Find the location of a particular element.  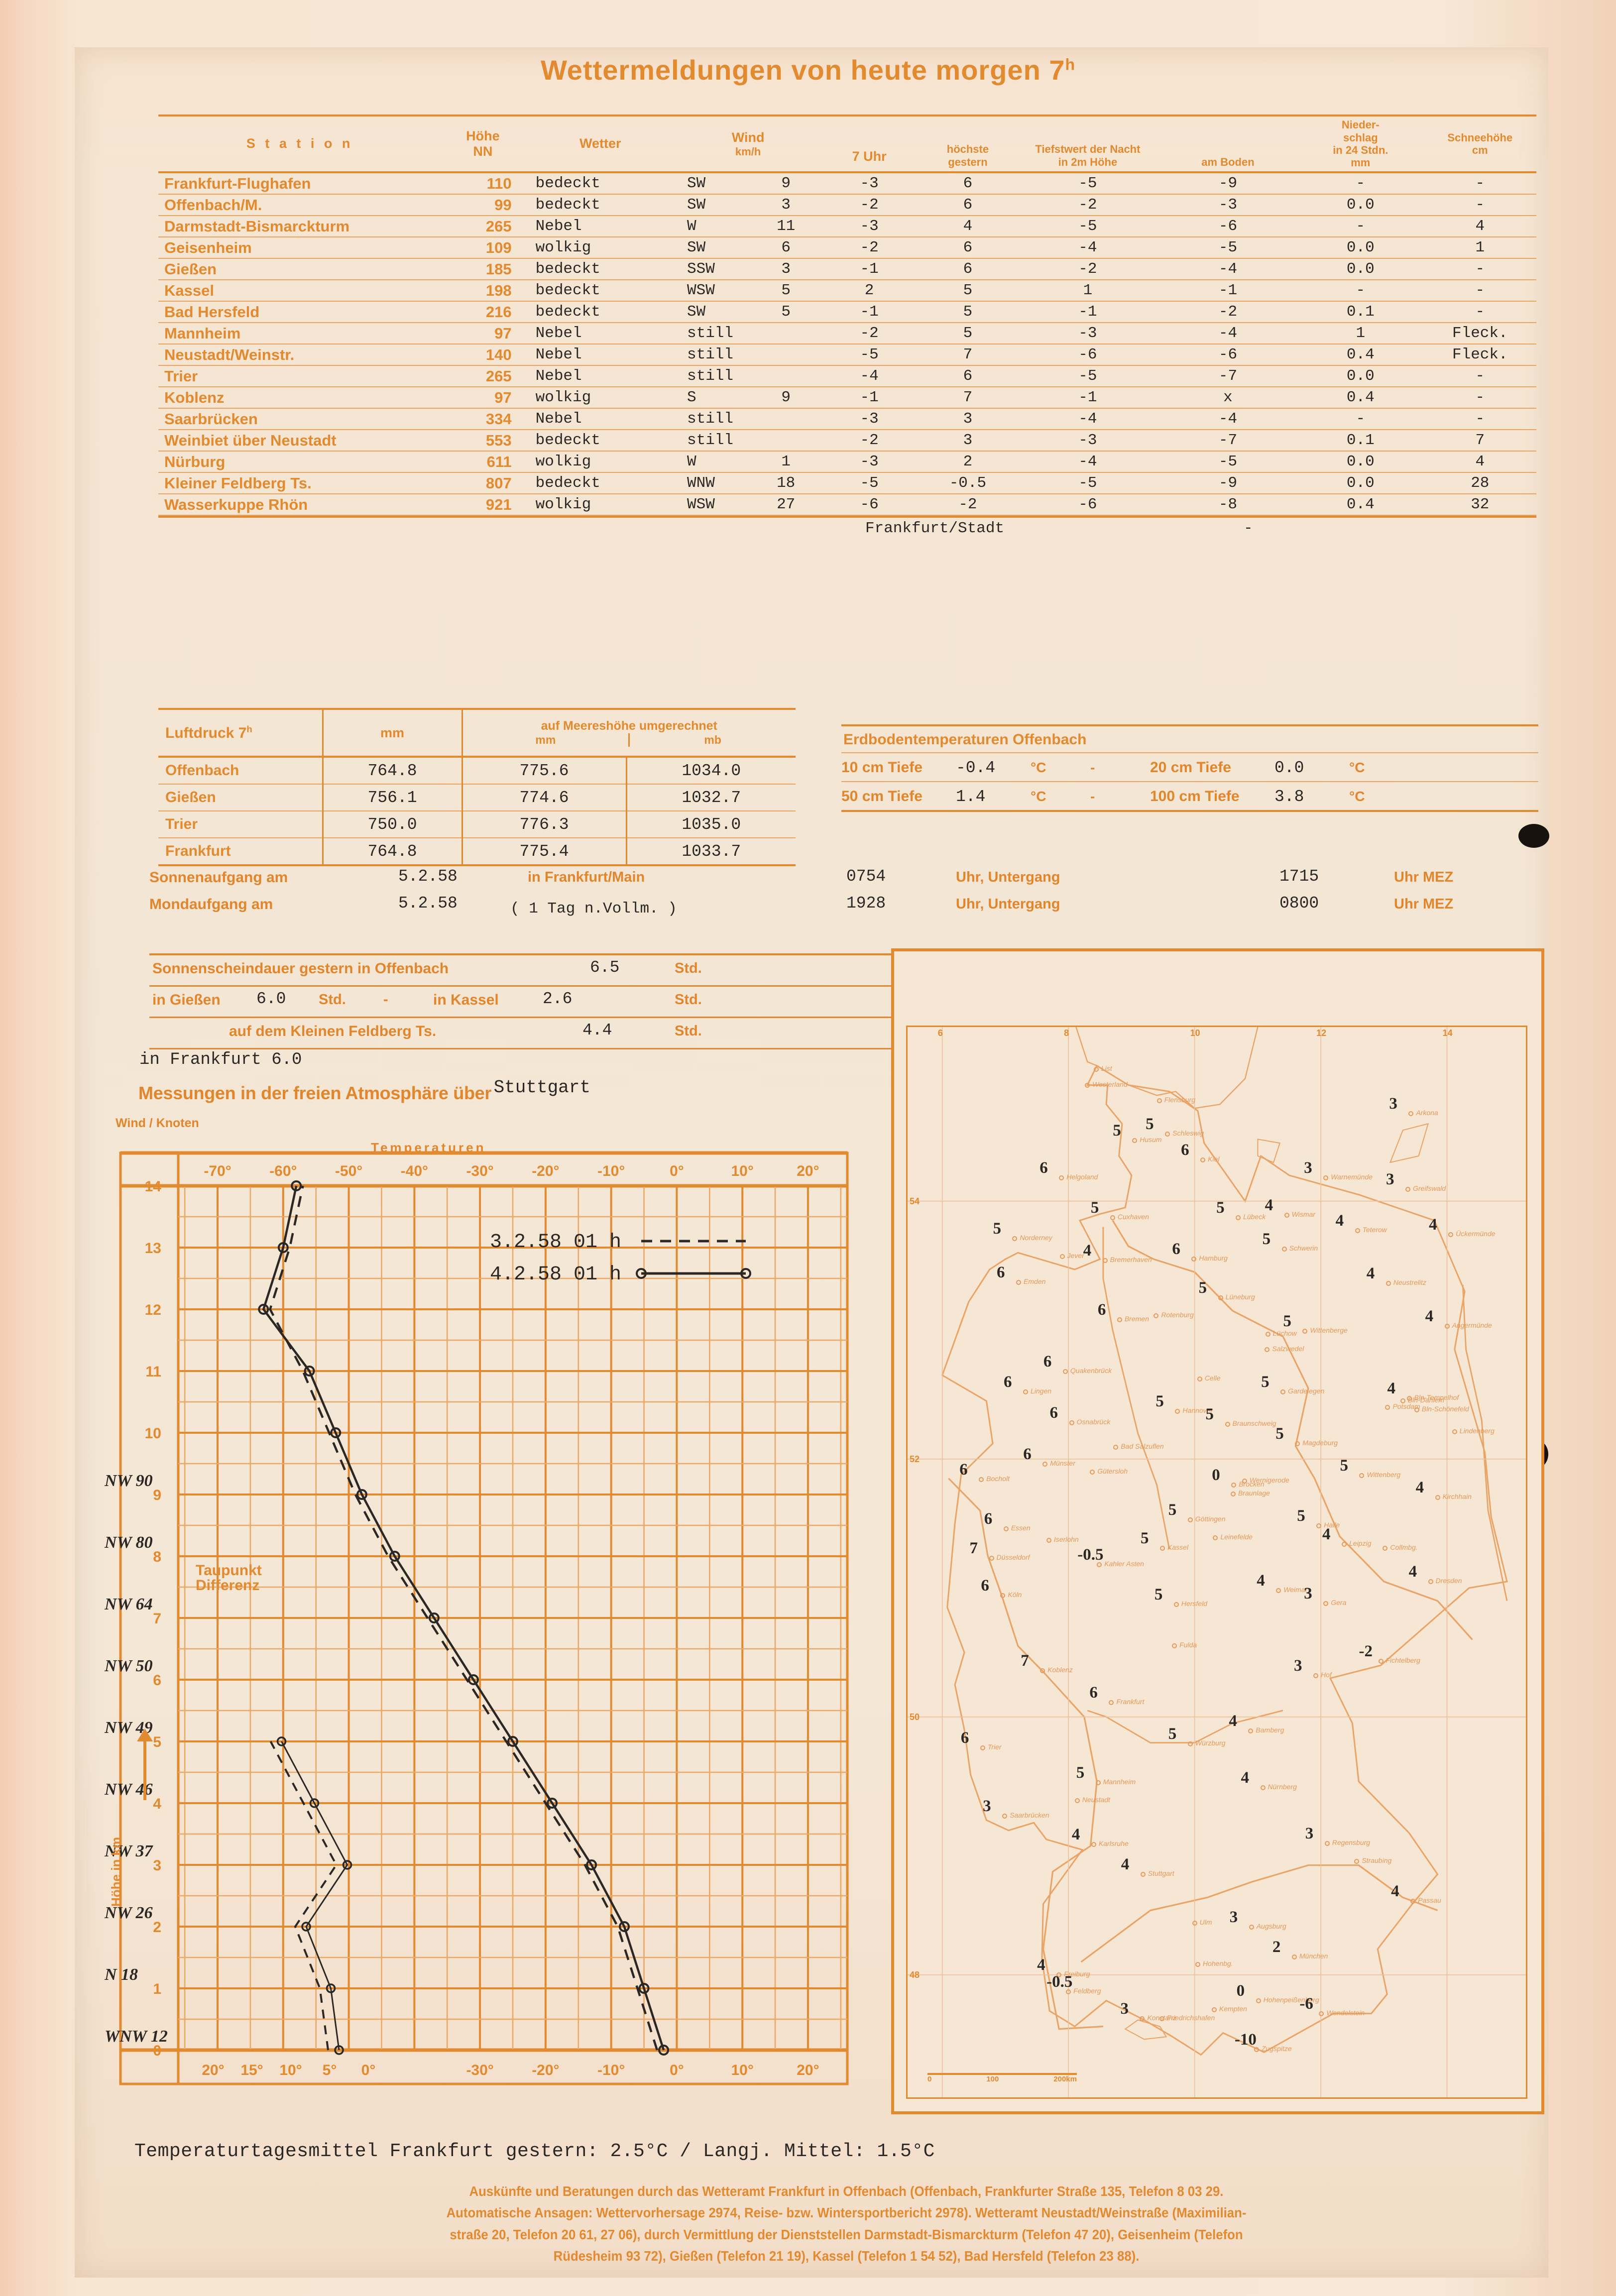

pressure-mm: 764.8 is located at coordinates (392, 771).